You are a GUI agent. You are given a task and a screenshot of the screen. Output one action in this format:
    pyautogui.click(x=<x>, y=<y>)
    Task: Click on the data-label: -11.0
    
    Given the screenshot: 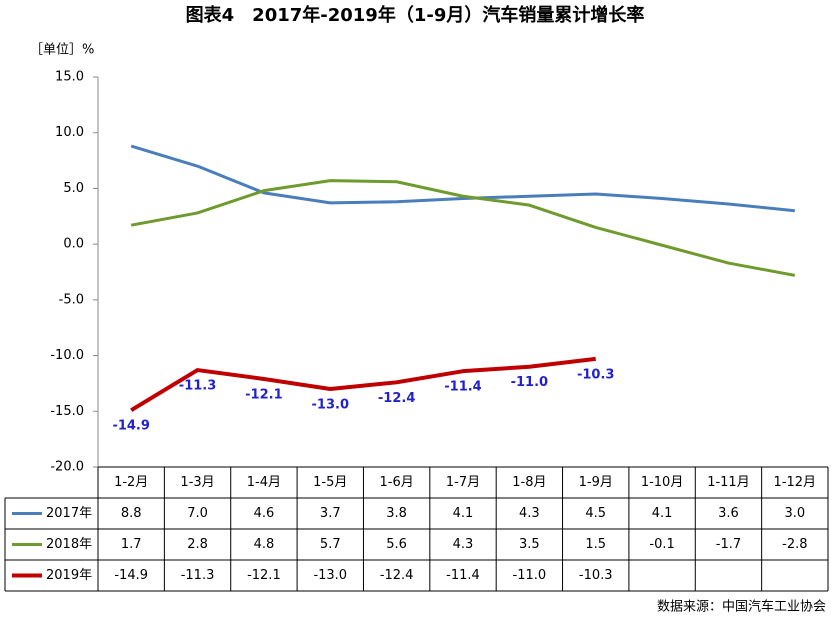 What is the action you would take?
    pyautogui.click(x=529, y=382)
    